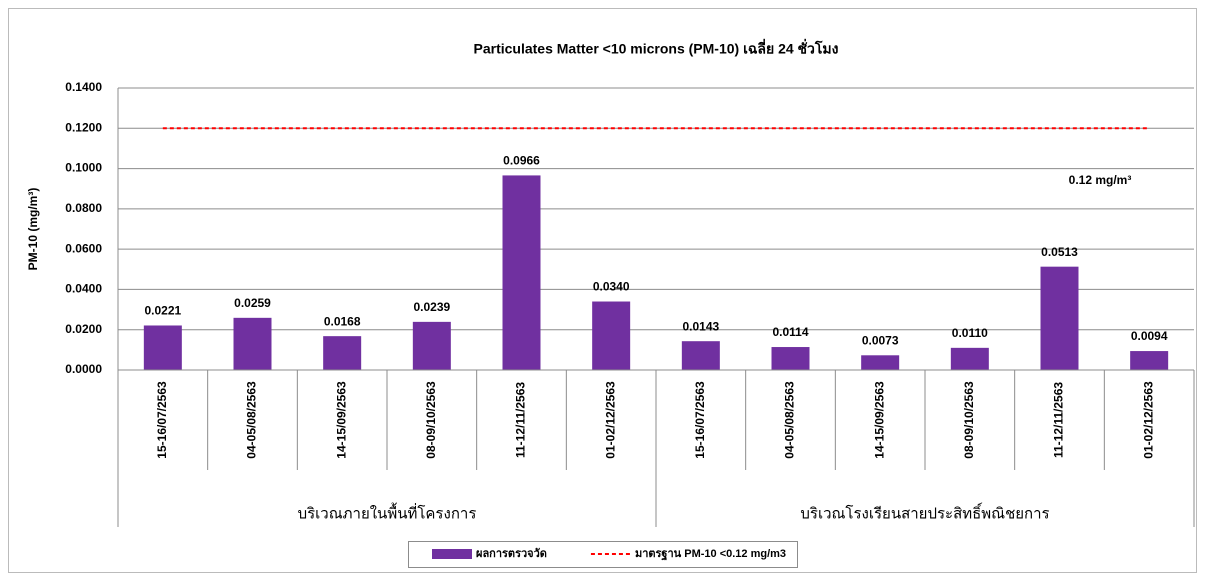 The image size is (1205, 578). I want to click on data-label: 0.0094, so click(1149, 336).